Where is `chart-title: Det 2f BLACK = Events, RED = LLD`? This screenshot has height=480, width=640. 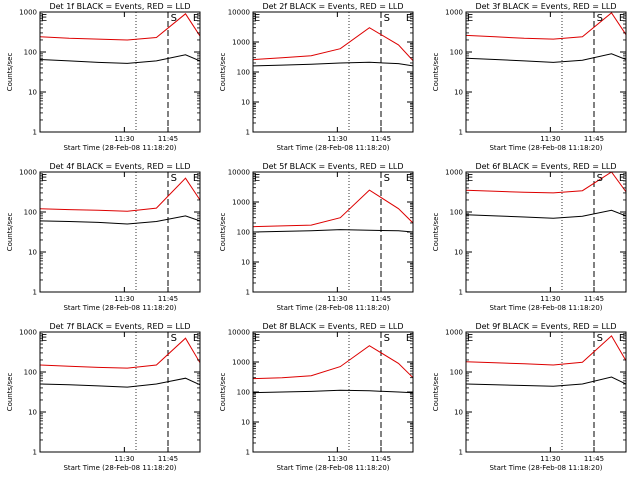
chart-title: Det 2f BLACK = Events, RED = LLD is located at coordinates (332, 6).